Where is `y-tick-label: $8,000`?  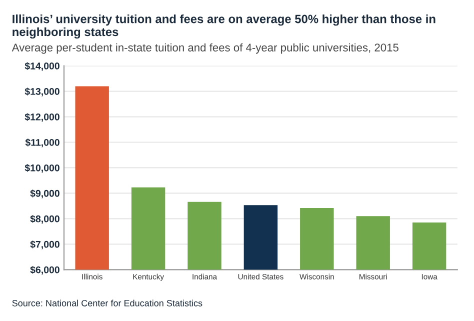
y-tick-label: $8,000 is located at coordinates (45, 219).